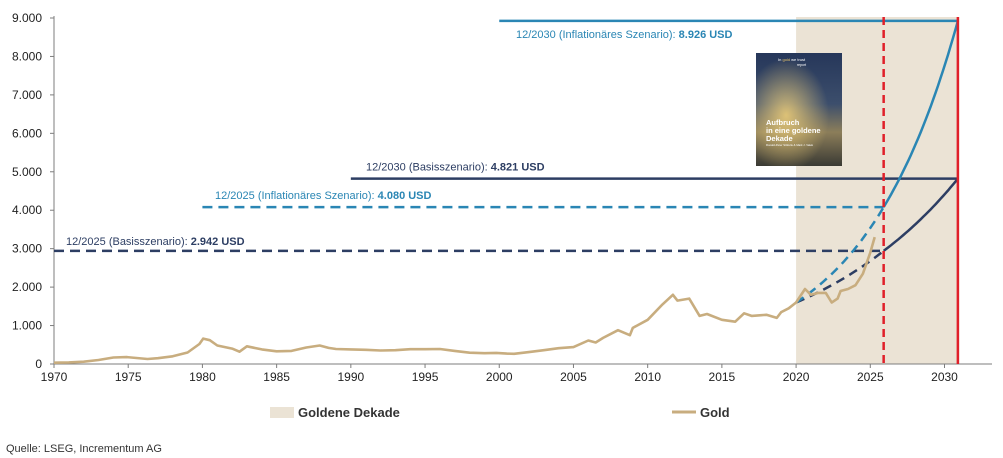 This screenshot has height=458, width=1003. I want to click on projection-label-prefix: 12/2030 (Basisszenario):, so click(428, 168).